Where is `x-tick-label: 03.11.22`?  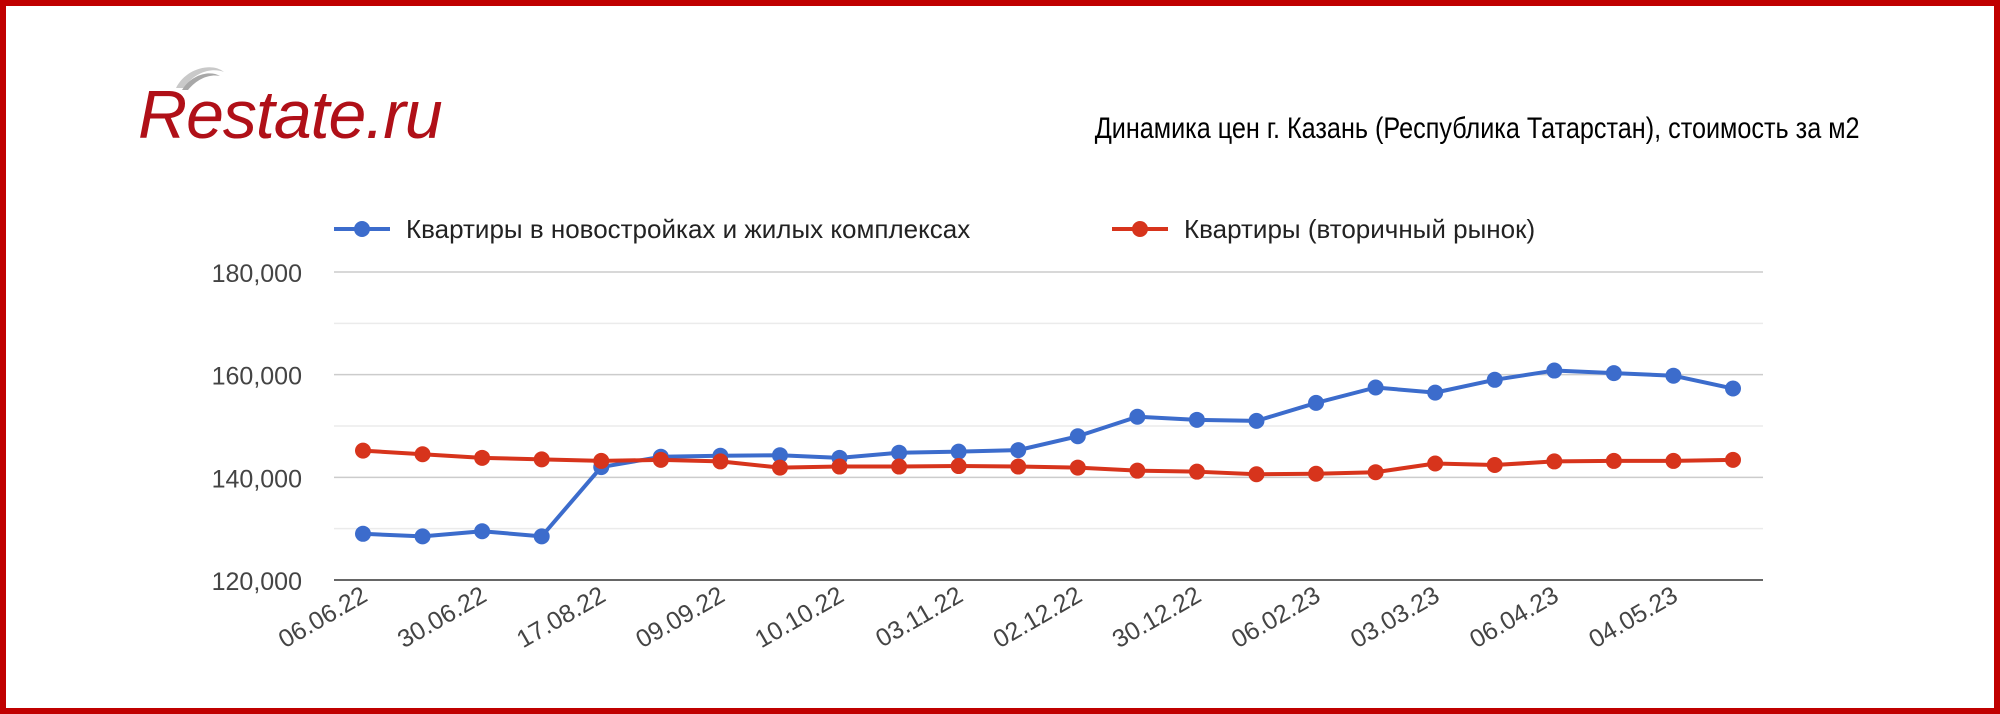
x-tick-label: 03.11.22 is located at coordinates (919, 617).